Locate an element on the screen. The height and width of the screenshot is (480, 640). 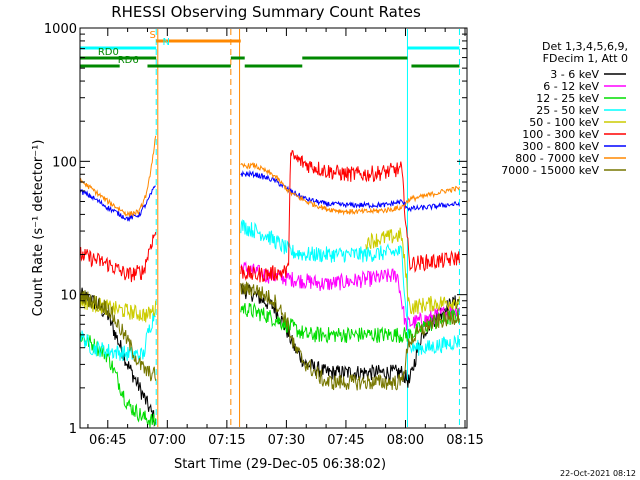
flag-bar-label: S is located at coordinates (152, 35).